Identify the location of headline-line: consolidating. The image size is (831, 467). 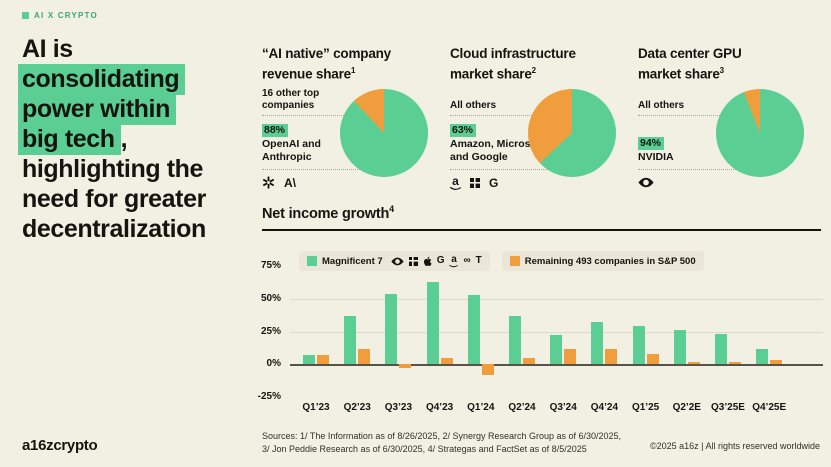
(140, 79).